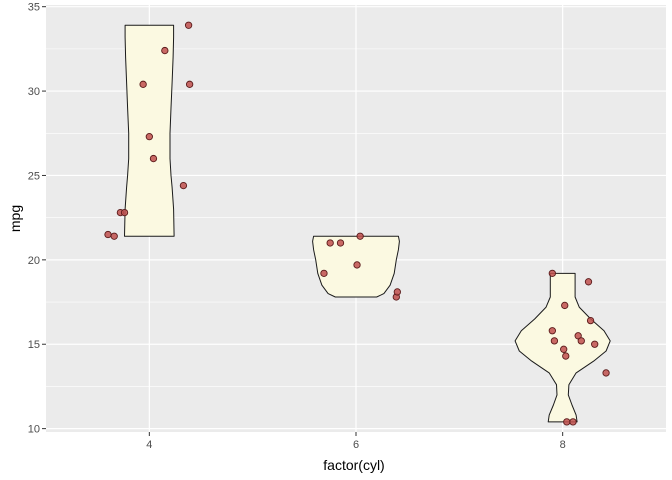 Image resolution: width=672 pixels, height=480 pixels. What do you see at coordinates (34, 8) in the screenshot?
I see `y-tick-label: 35` at bounding box center [34, 8].